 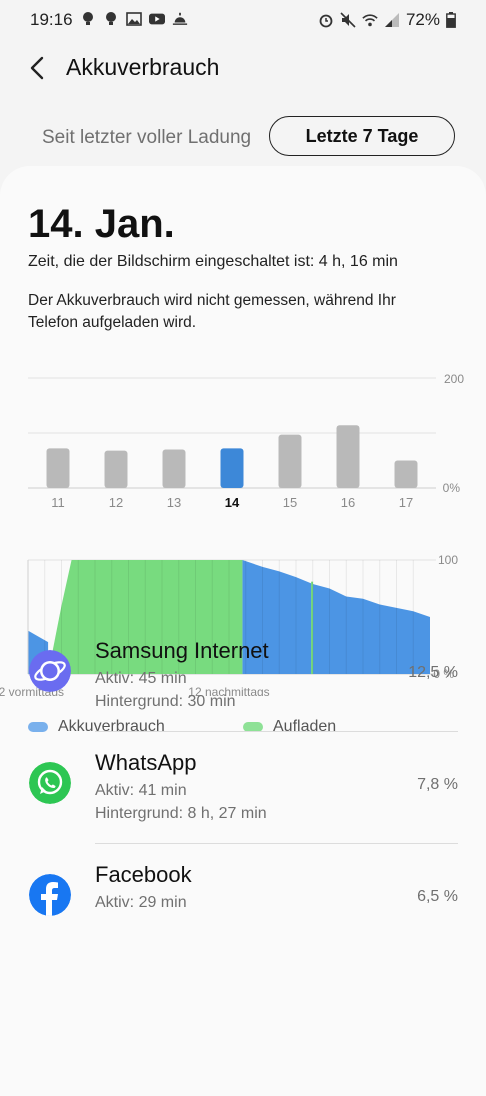 What do you see at coordinates (143, 67) in the screenshot?
I see `page-title: Akkuverbrauch` at bounding box center [143, 67].